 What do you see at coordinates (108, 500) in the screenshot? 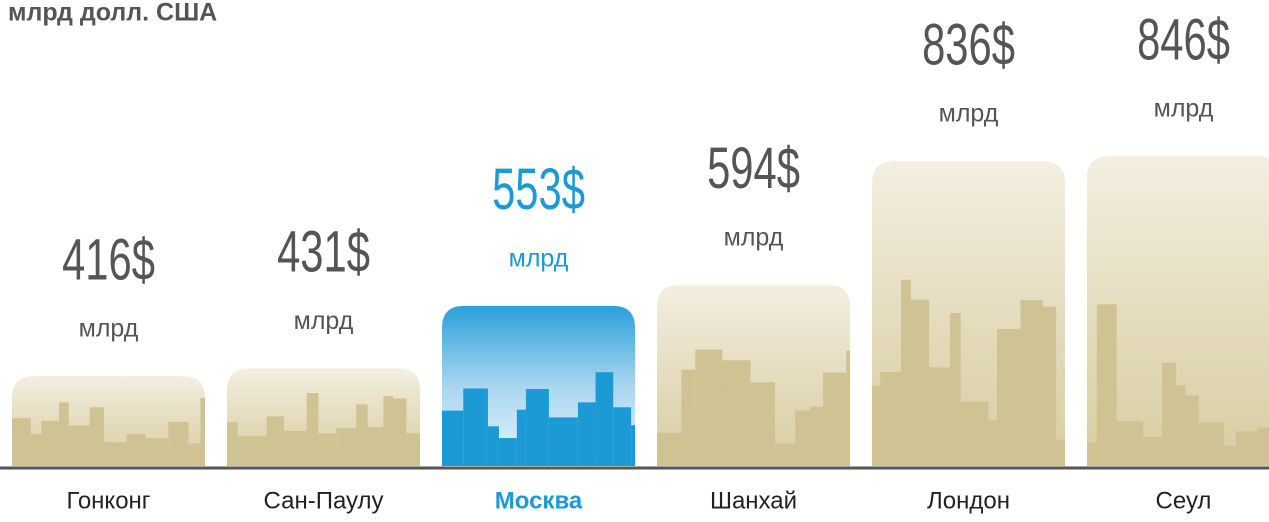
I see `x-tick-label: Гонконг` at bounding box center [108, 500].